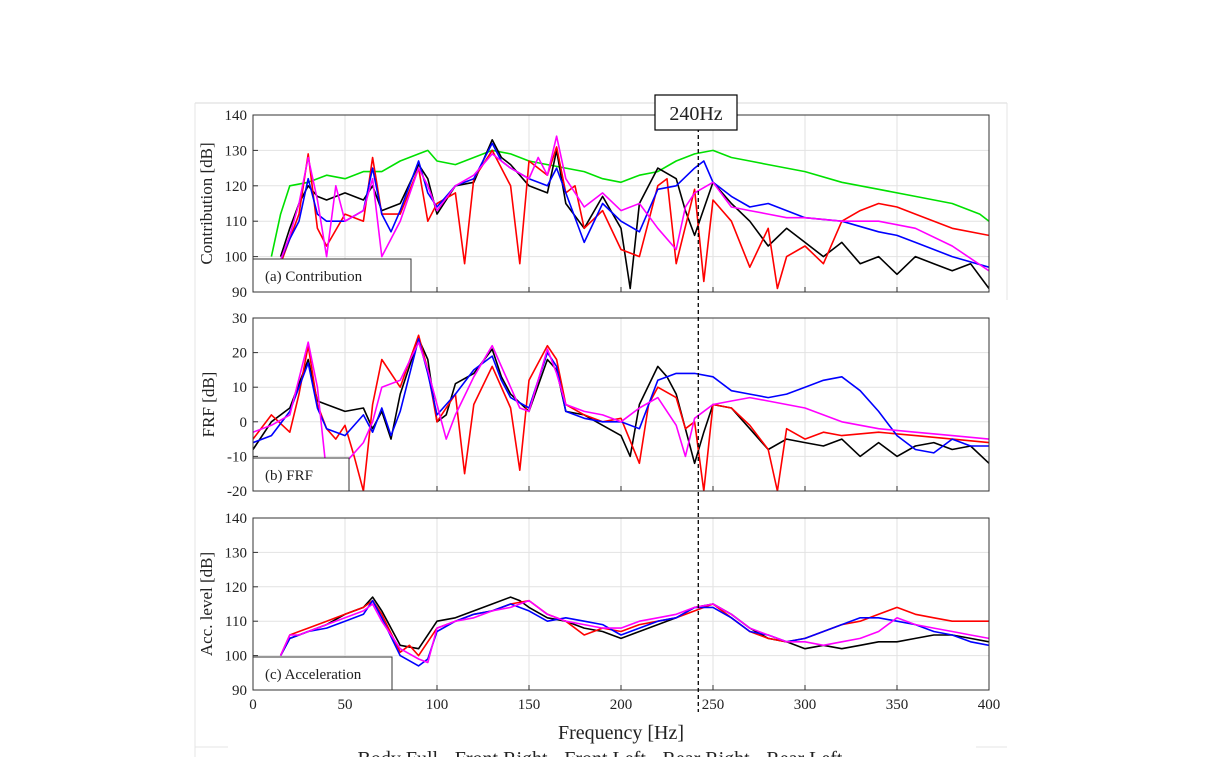  What do you see at coordinates (237, 457) in the screenshot?
I see `y-tick-label: -10` at bounding box center [237, 457].